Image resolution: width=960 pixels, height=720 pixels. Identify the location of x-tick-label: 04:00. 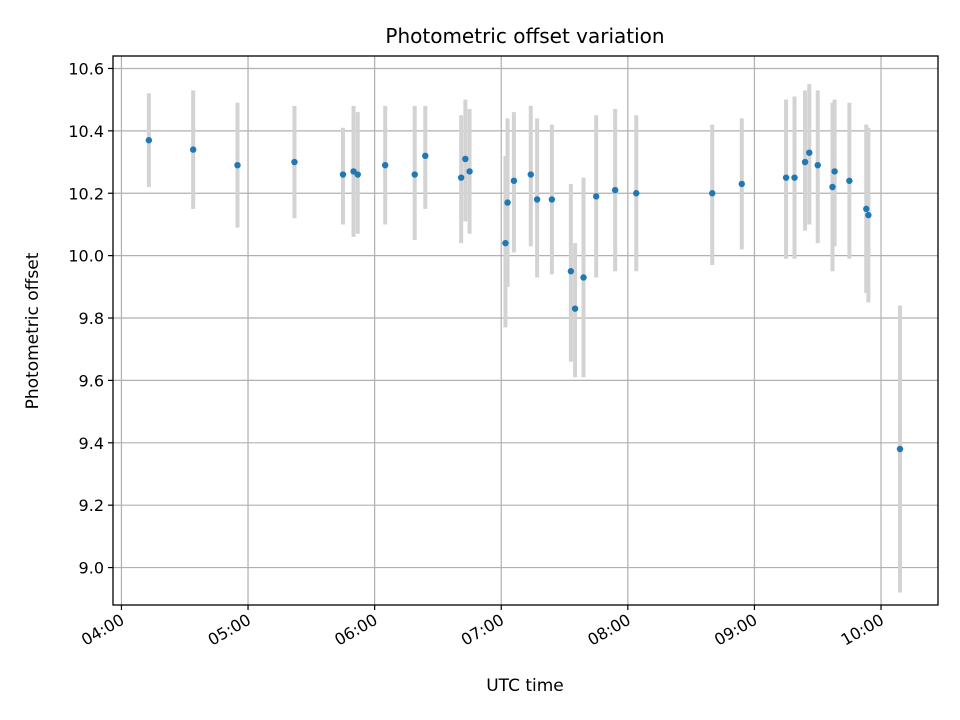
(102, 630).